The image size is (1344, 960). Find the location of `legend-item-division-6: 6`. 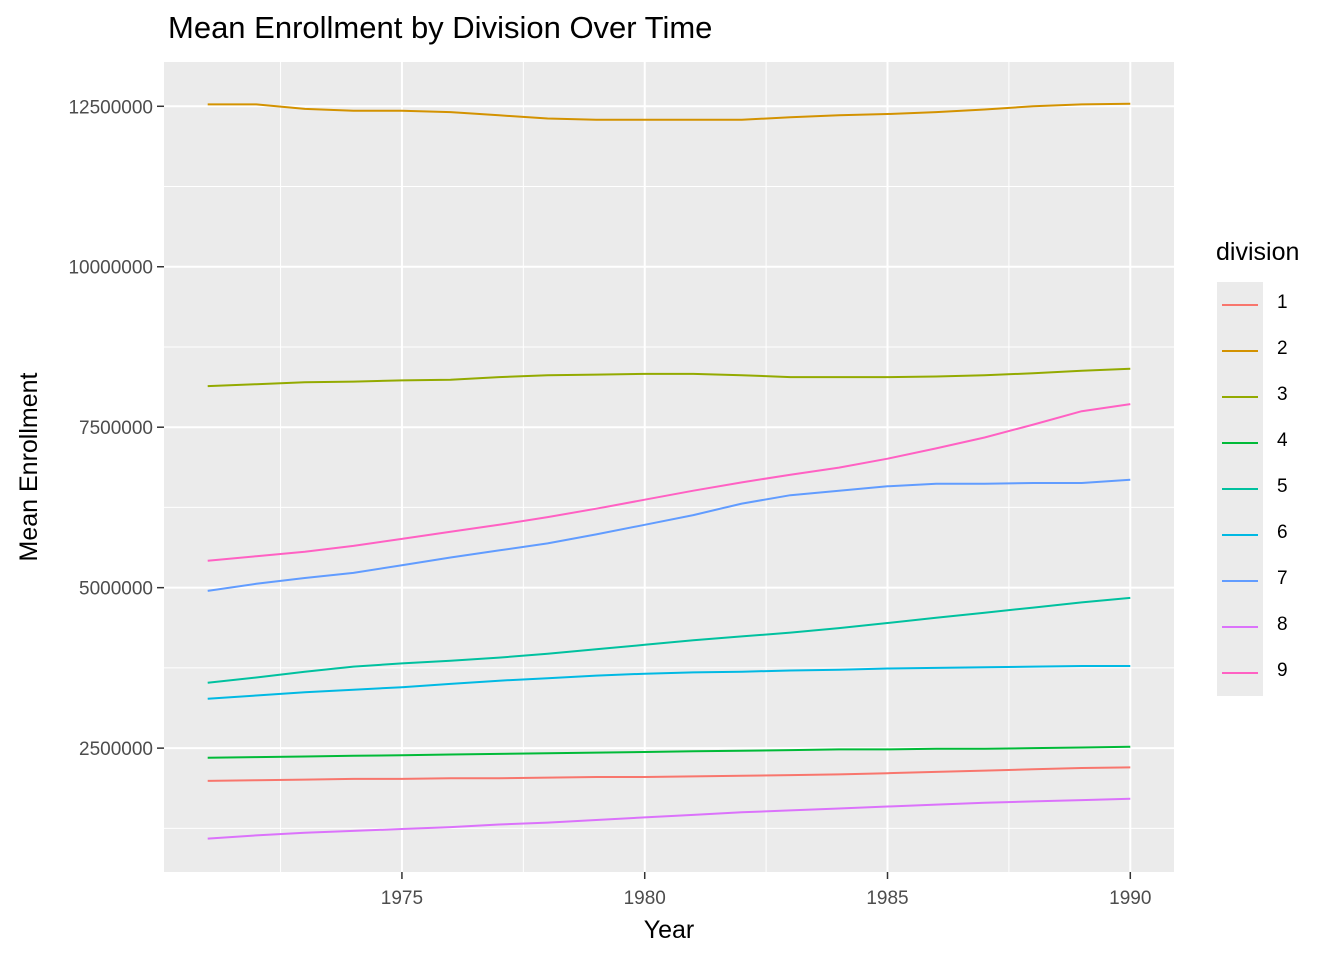

legend-item-division-6: 6 is located at coordinates (1272, 535).